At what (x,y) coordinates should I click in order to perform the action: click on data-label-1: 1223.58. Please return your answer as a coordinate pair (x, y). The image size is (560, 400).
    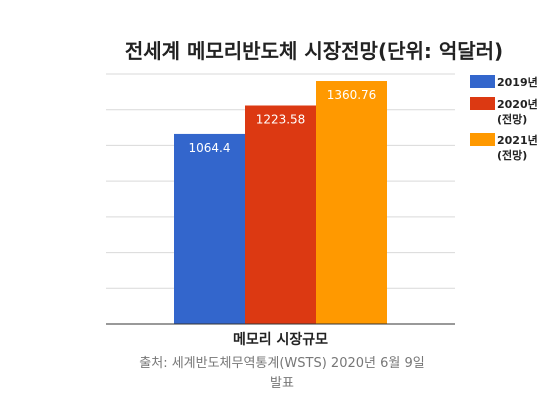
    Looking at the image, I should click on (281, 120).